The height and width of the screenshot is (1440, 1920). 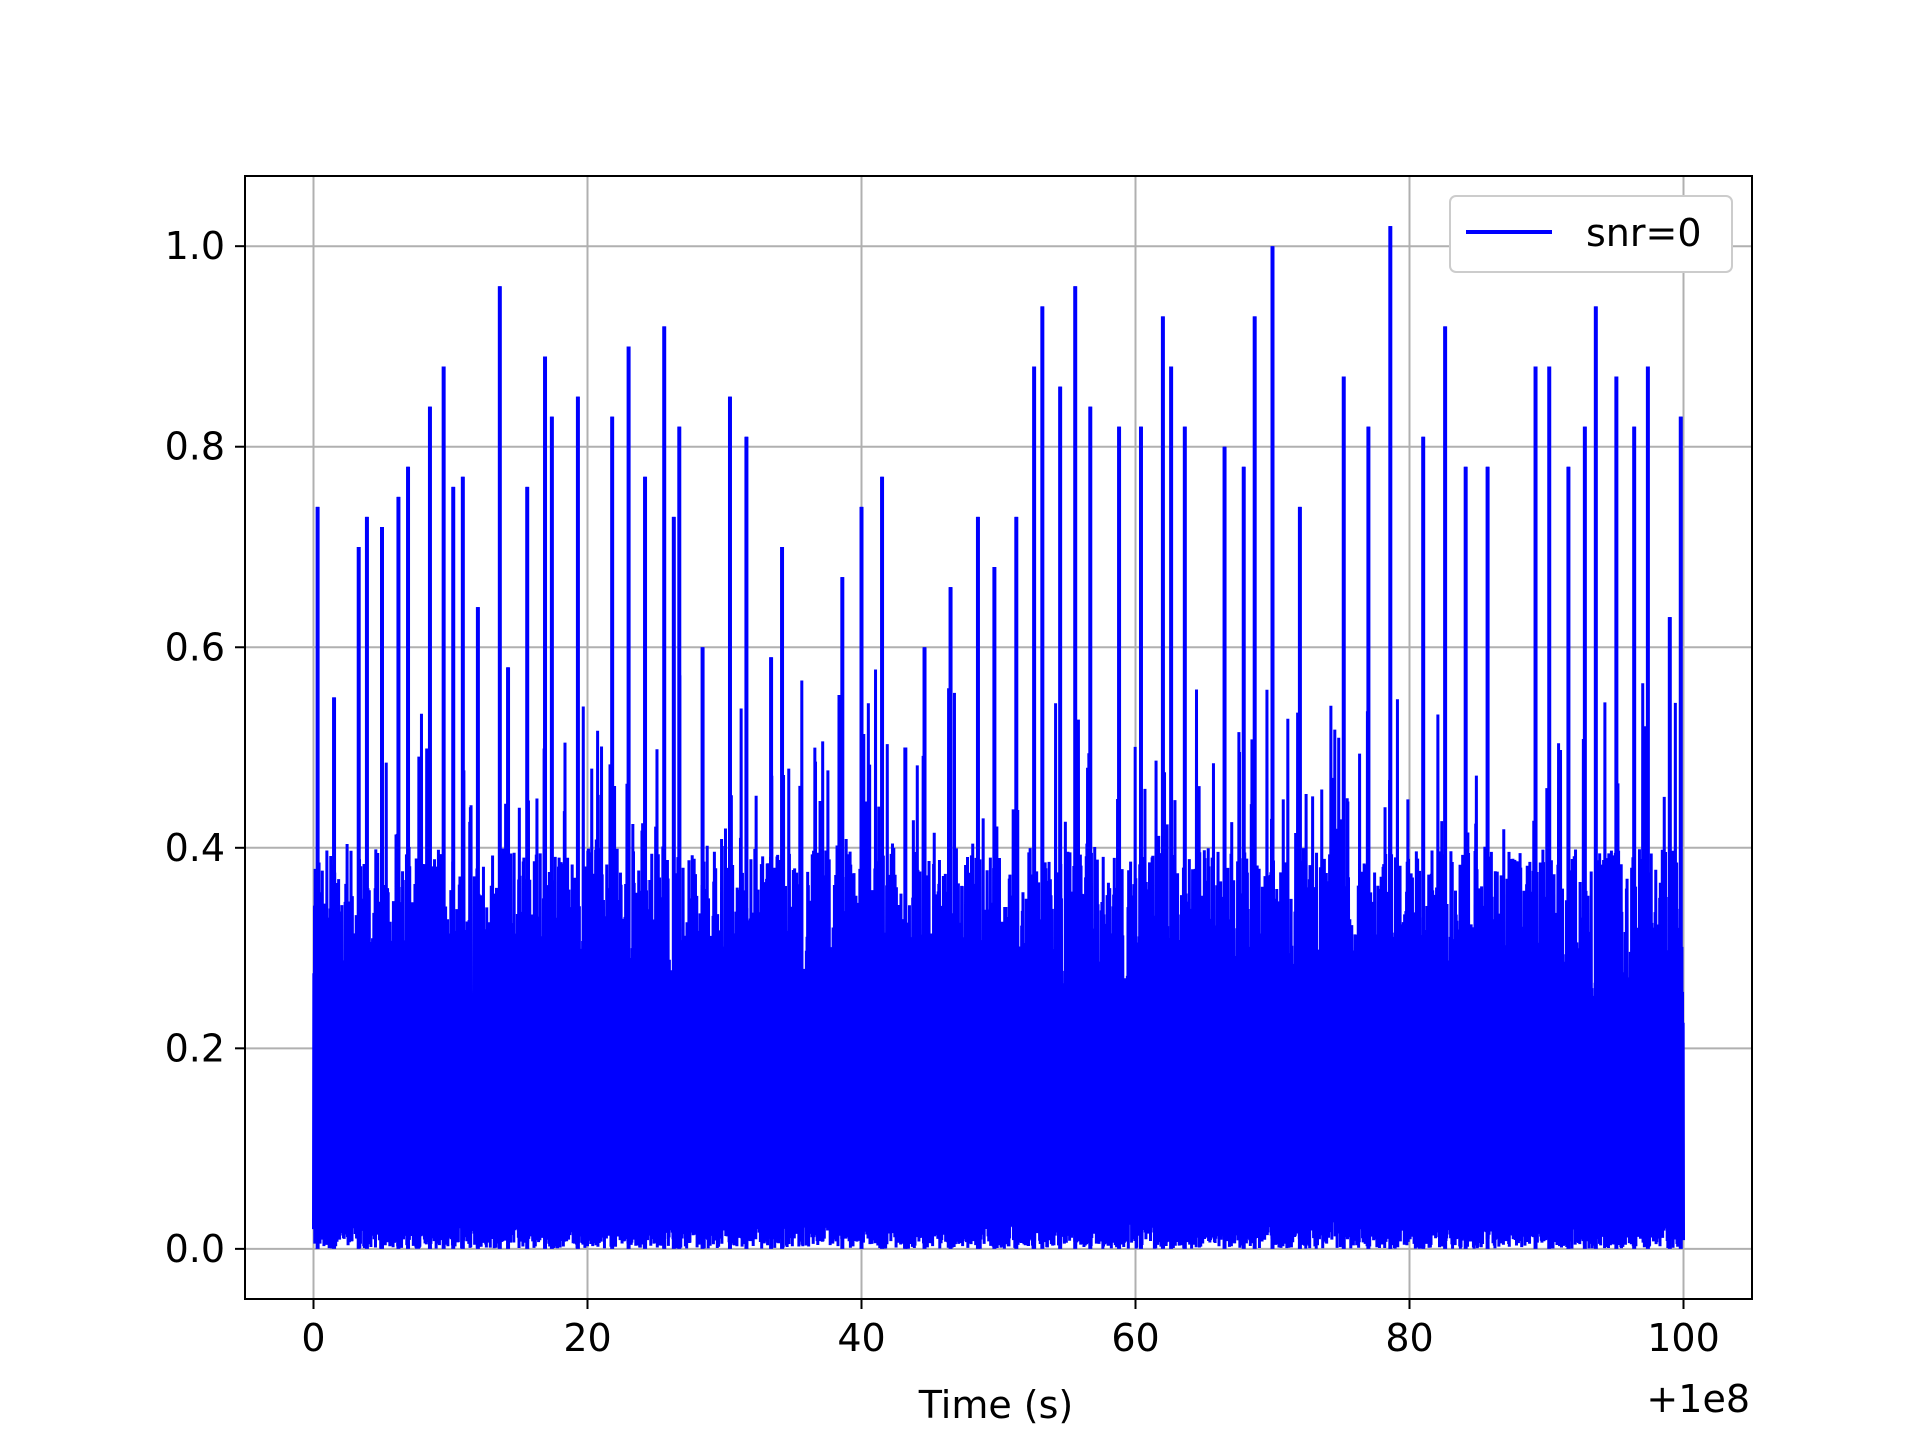 What do you see at coordinates (861, 1338) in the screenshot?
I see `x-tick-label: 40` at bounding box center [861, 1338].